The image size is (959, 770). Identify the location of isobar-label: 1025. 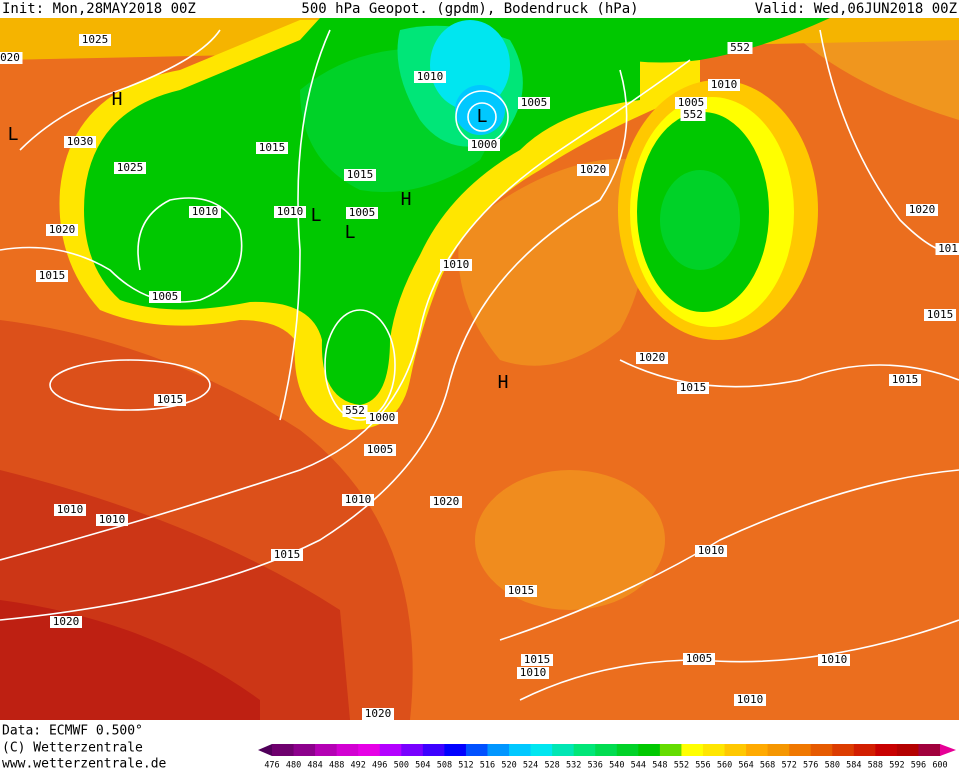
(95, 39).